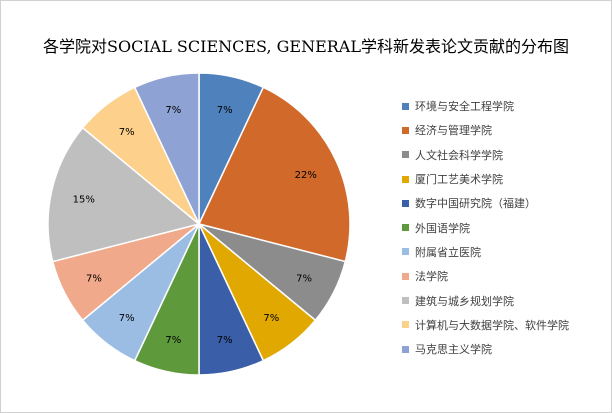 This screenshot has width=612, height=413. What do you see at coordinates (306, 175) in the screenshot?
I see `slice-data-label: 22%` at bounding box center [306, 175].